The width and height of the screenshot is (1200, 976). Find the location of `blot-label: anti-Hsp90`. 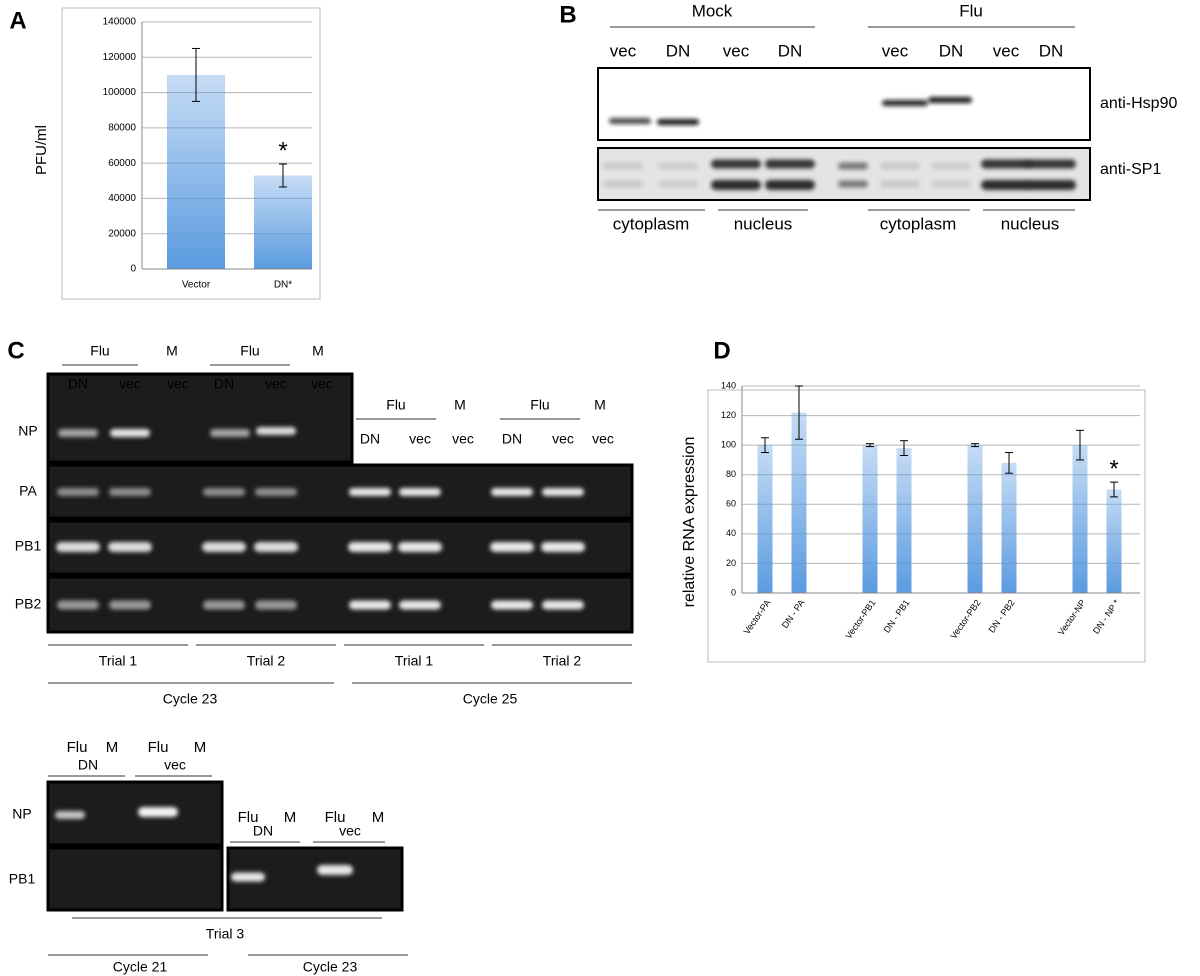

blot-label: anti-Hsp90 is located at coordinates (1138, 103).